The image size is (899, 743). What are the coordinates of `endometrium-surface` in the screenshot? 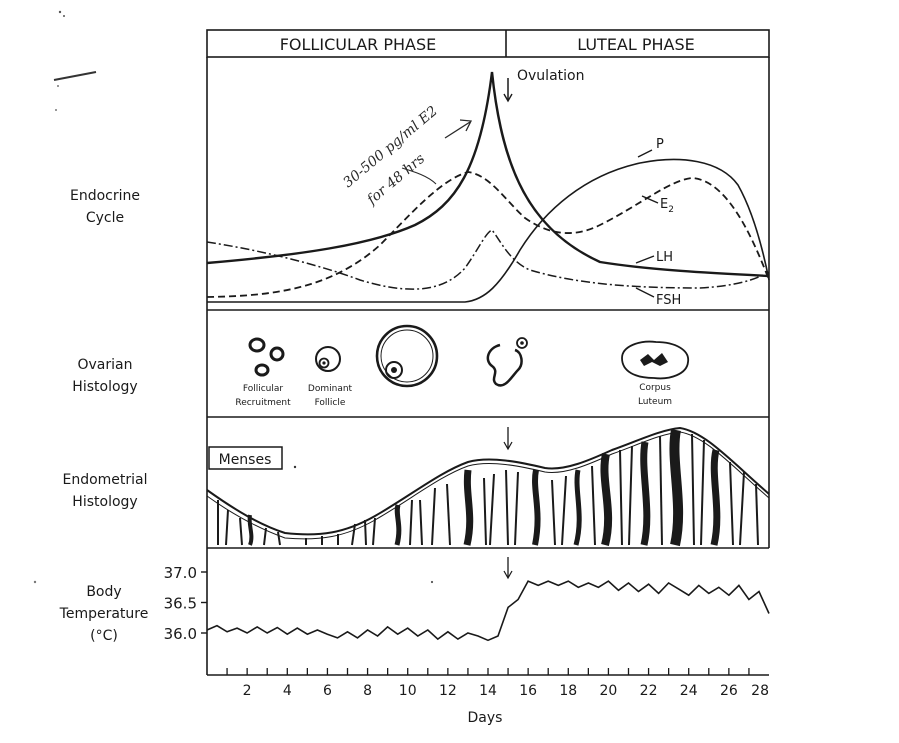 It's located at (488, 481).